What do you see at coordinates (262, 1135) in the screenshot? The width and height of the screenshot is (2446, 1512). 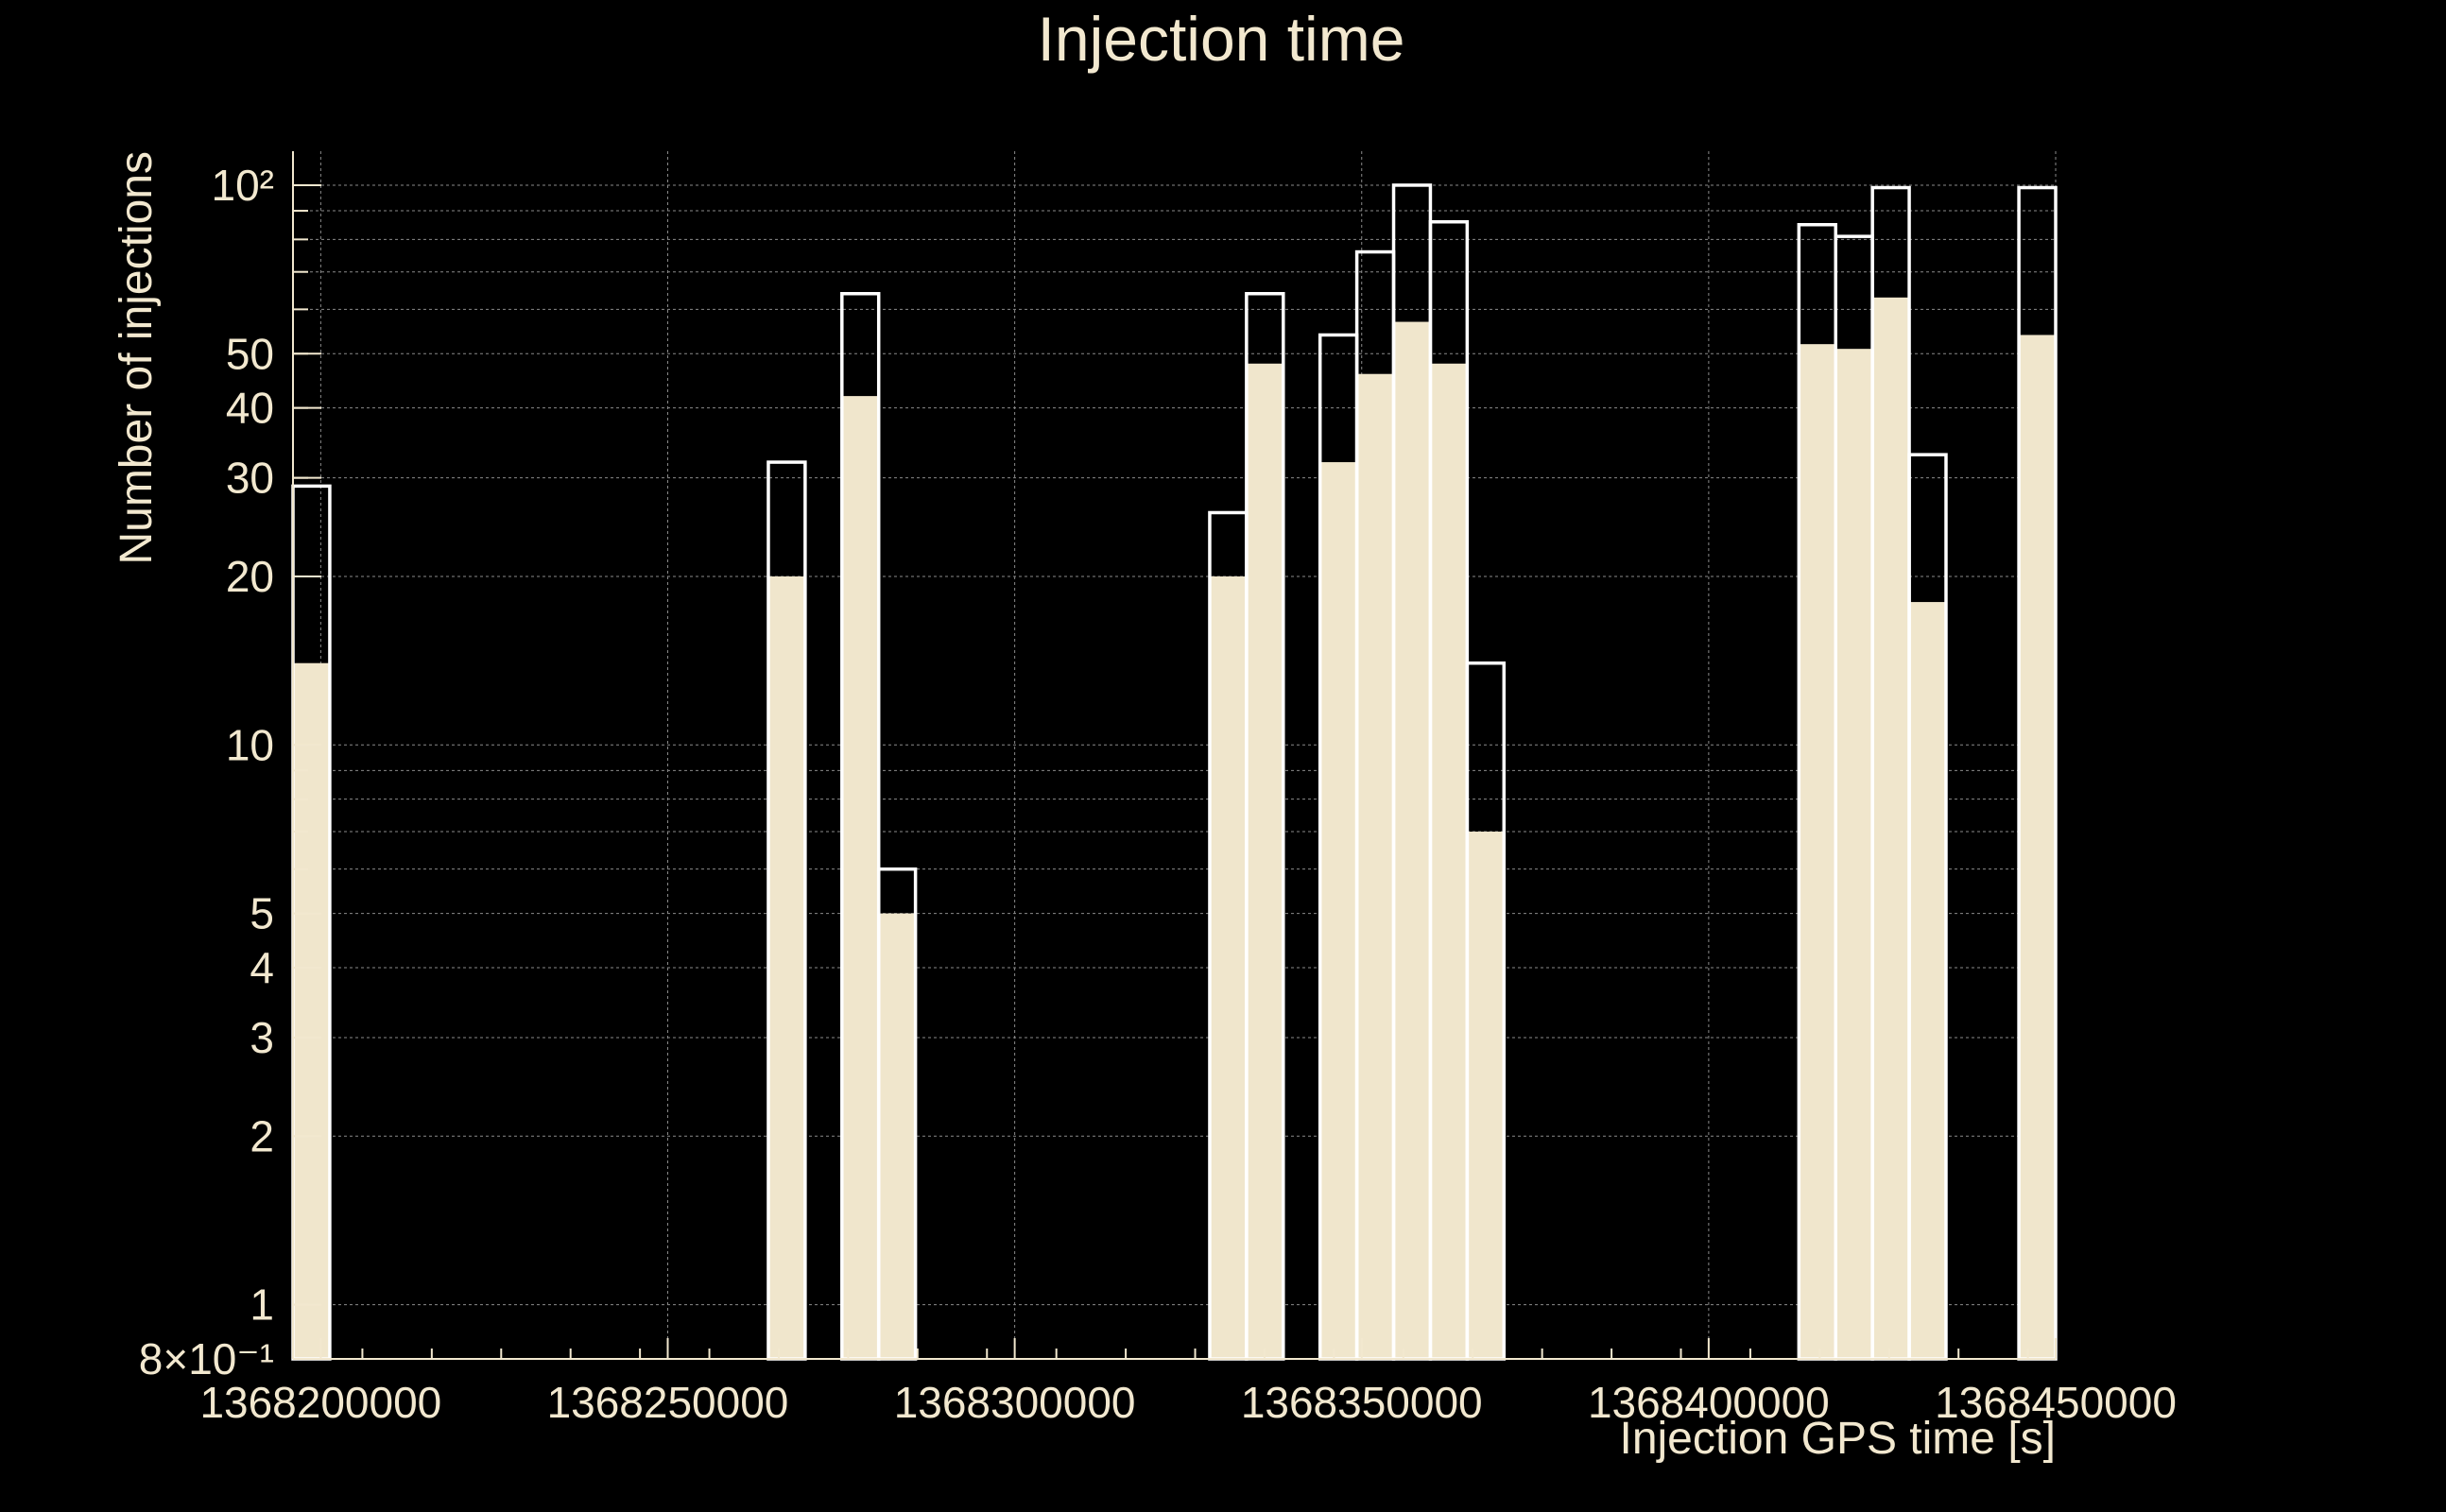 I see `y-tick-label: 2` at bounding box center [262, 1135].